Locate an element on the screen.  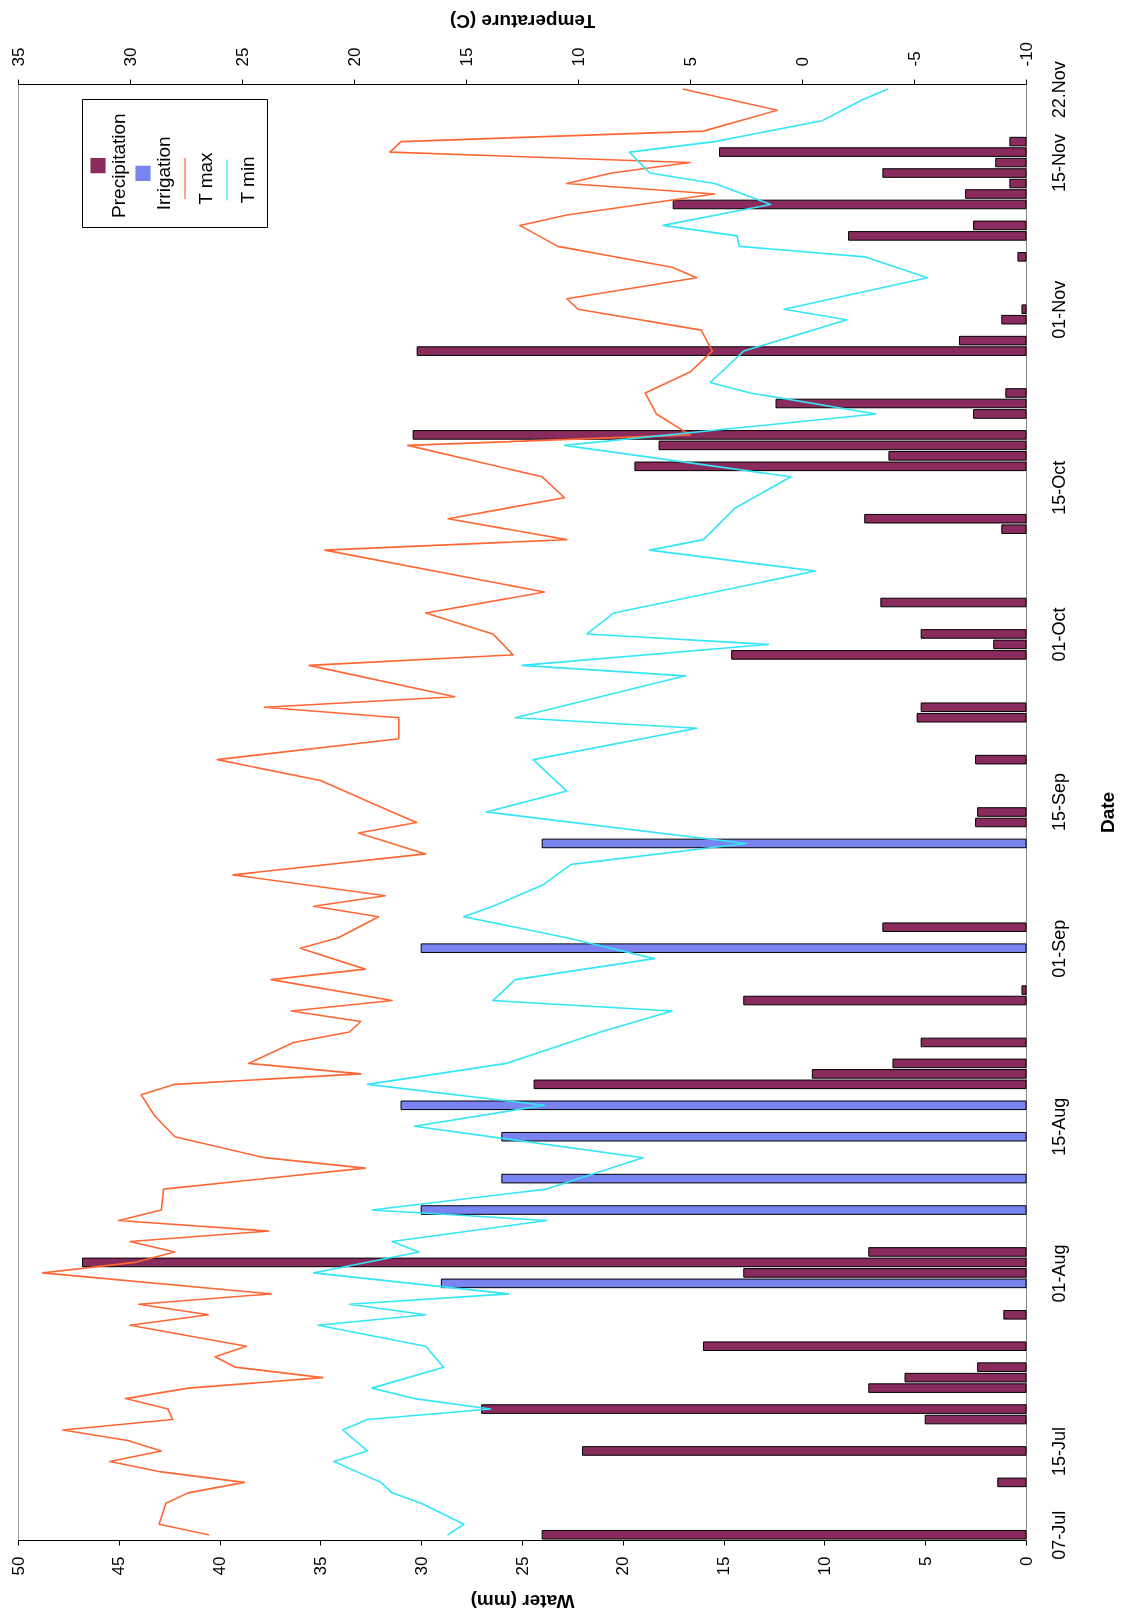
y-tick-label: 15-Nov is located at coordinates (1058, 163).